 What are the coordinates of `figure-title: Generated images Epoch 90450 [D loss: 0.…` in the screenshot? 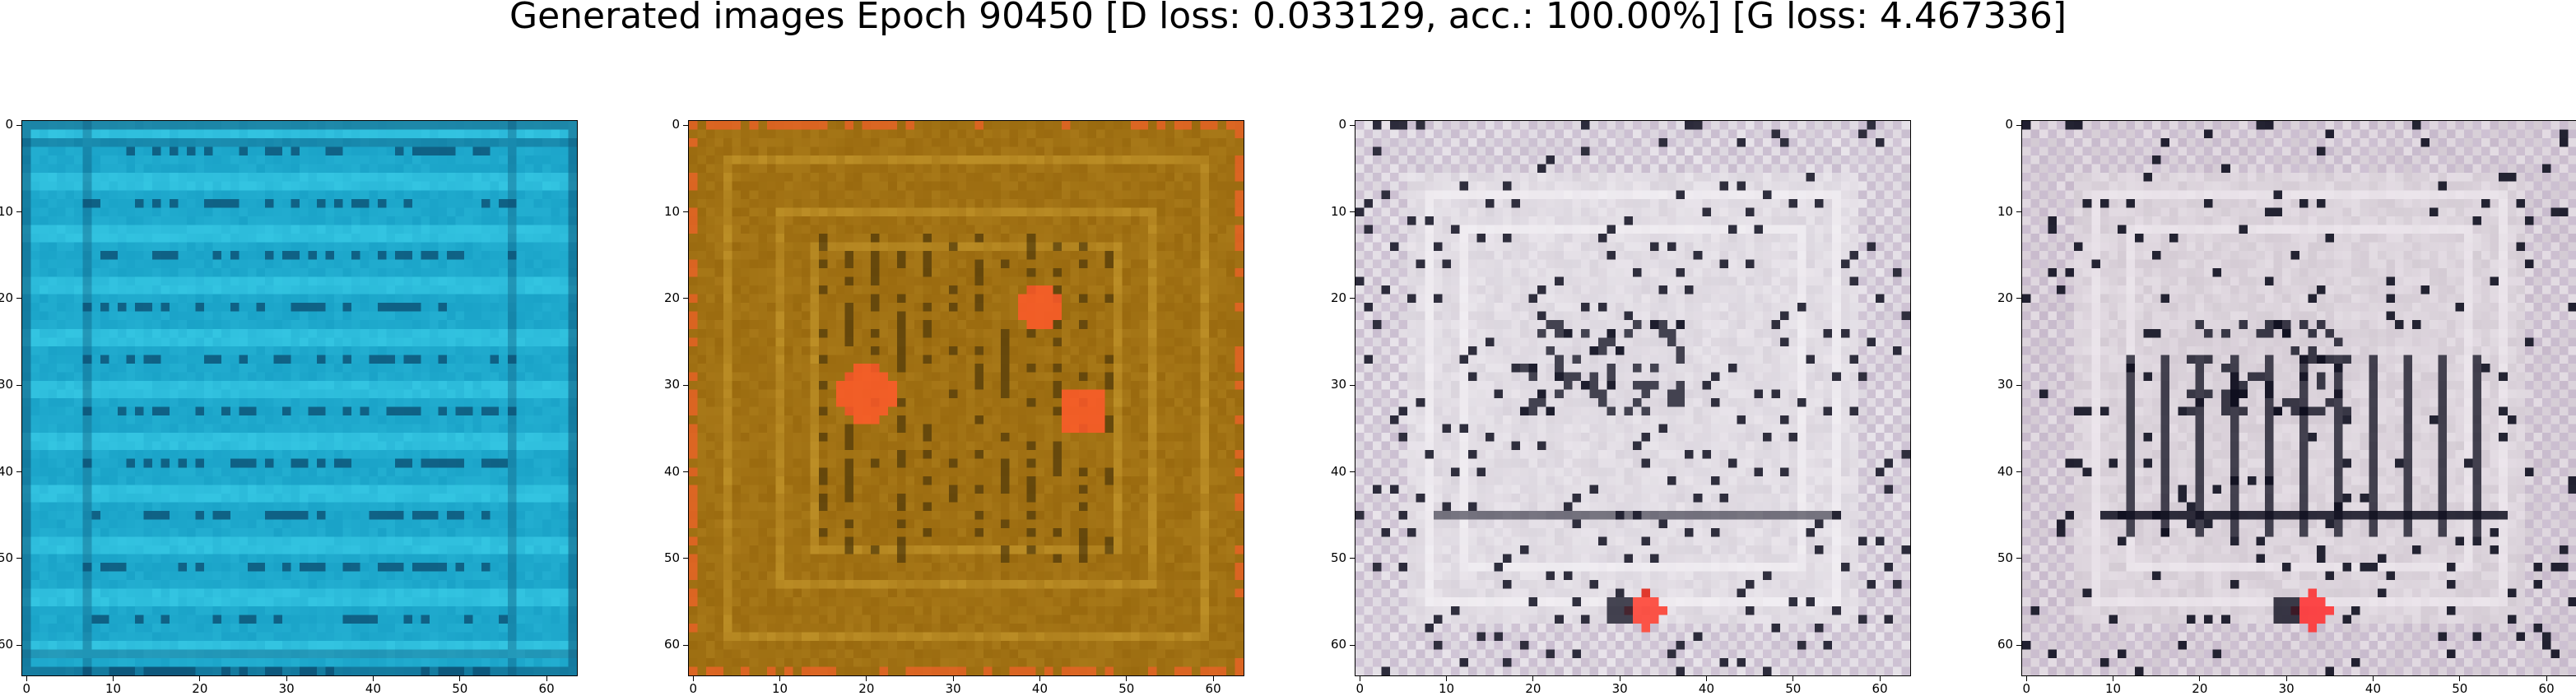 It's located at (1288, 18).